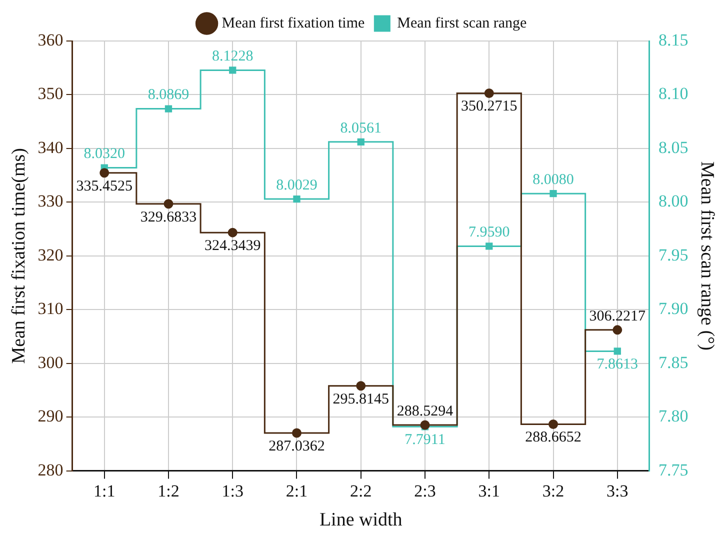 The image size is (726, 540). I want to click on data-label: 8.0869, so click(169, 95).